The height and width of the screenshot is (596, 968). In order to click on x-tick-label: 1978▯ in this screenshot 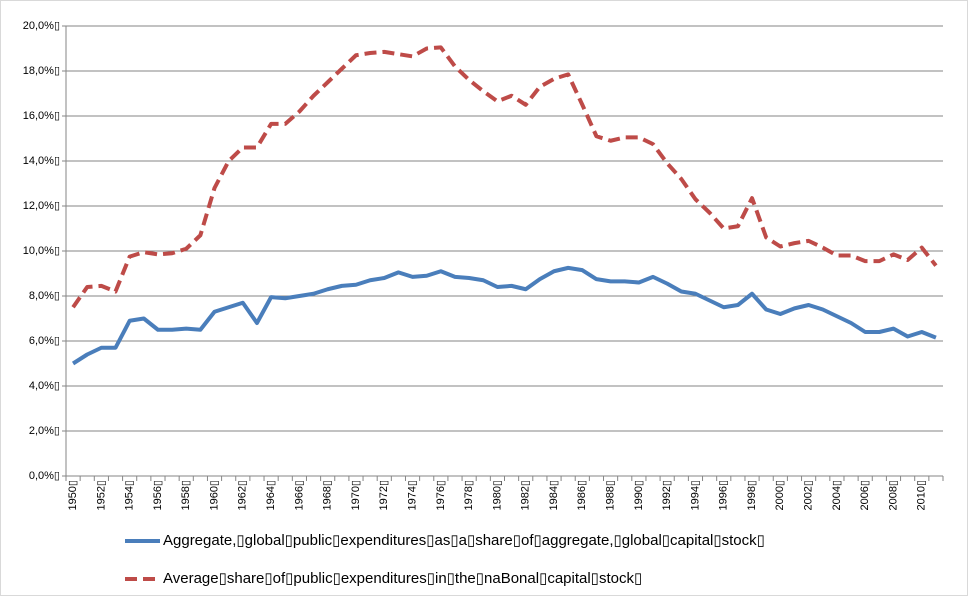, I will do `click(469, 495)`.